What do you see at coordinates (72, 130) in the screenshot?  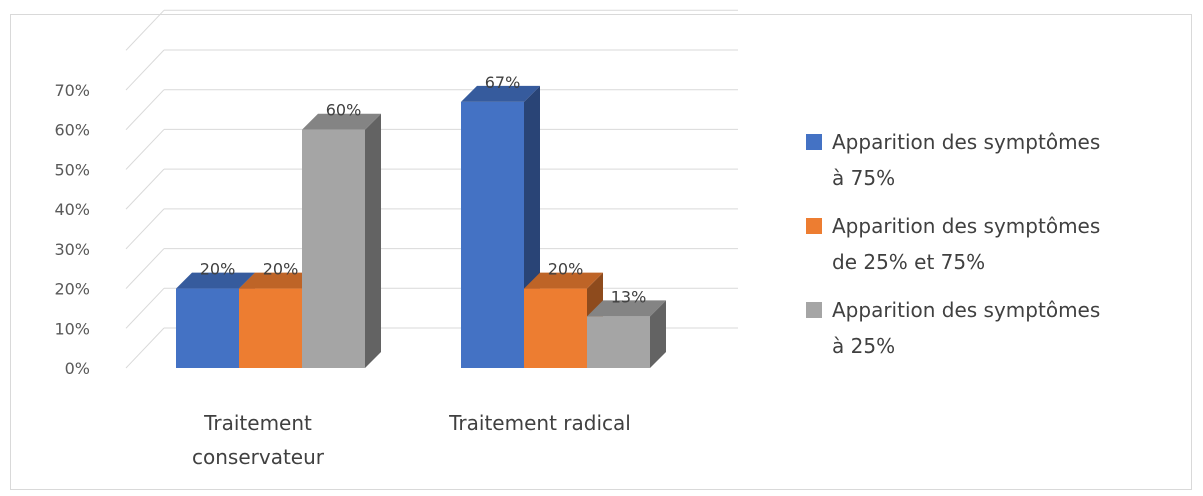 I see `y-tick-label: 60%` at bounding box center [72, 130].